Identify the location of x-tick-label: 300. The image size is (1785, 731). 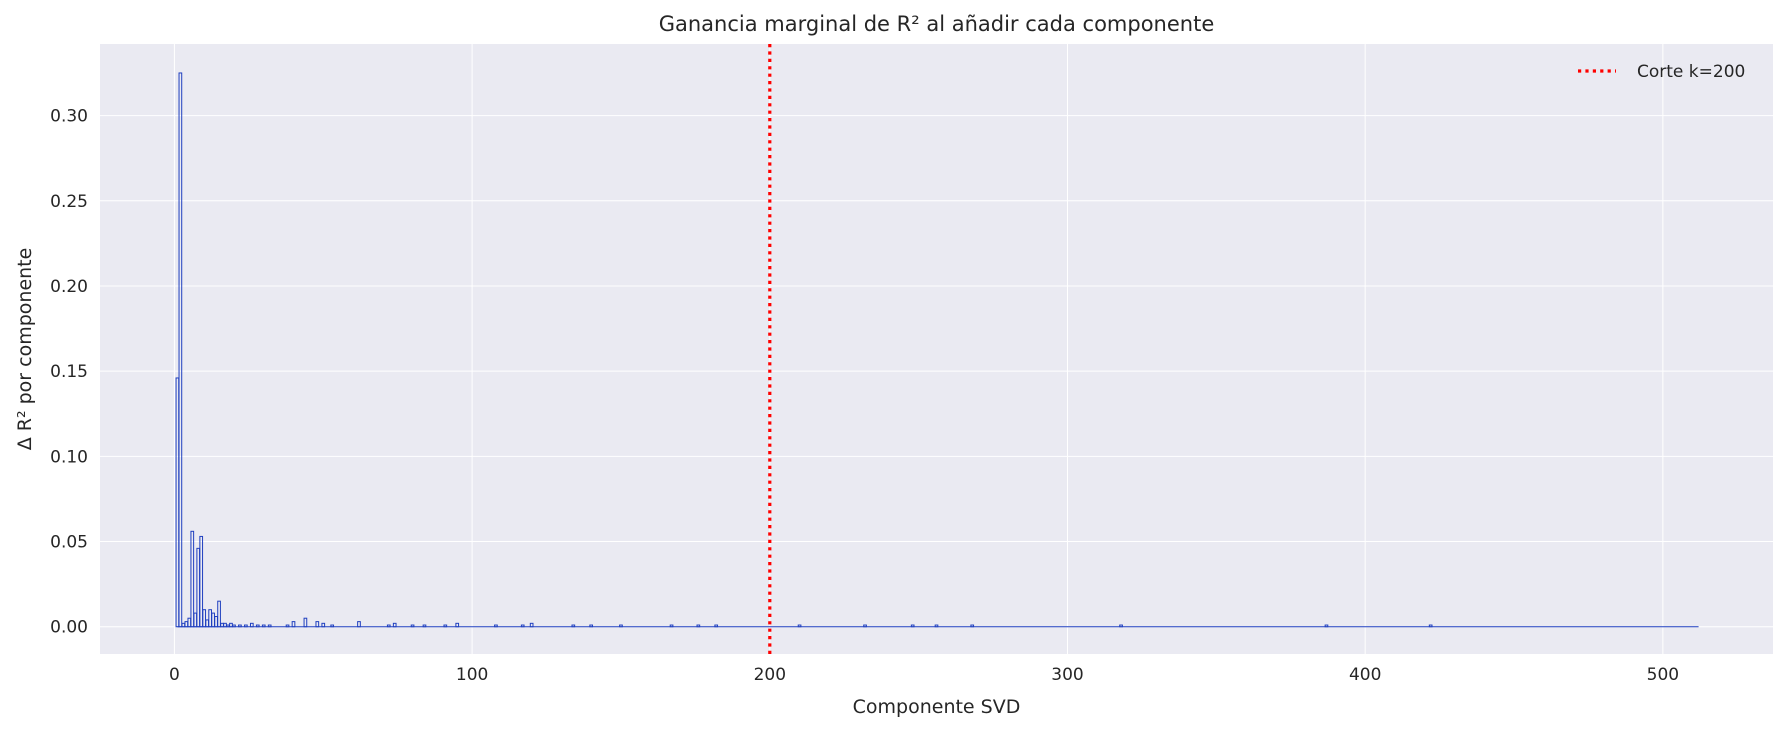
(1067, 675).